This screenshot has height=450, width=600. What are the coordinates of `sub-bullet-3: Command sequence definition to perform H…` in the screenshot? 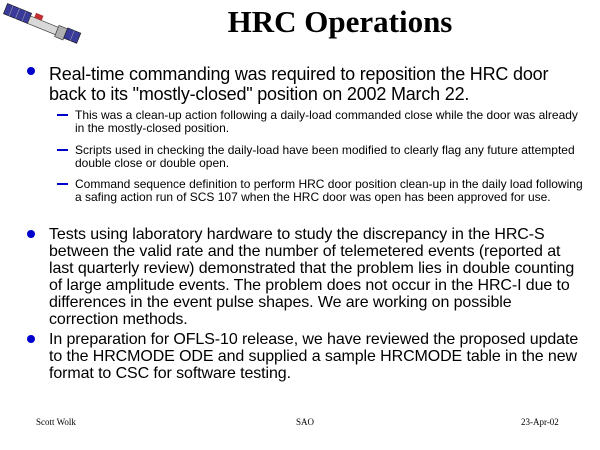 It's located at (329, 190).